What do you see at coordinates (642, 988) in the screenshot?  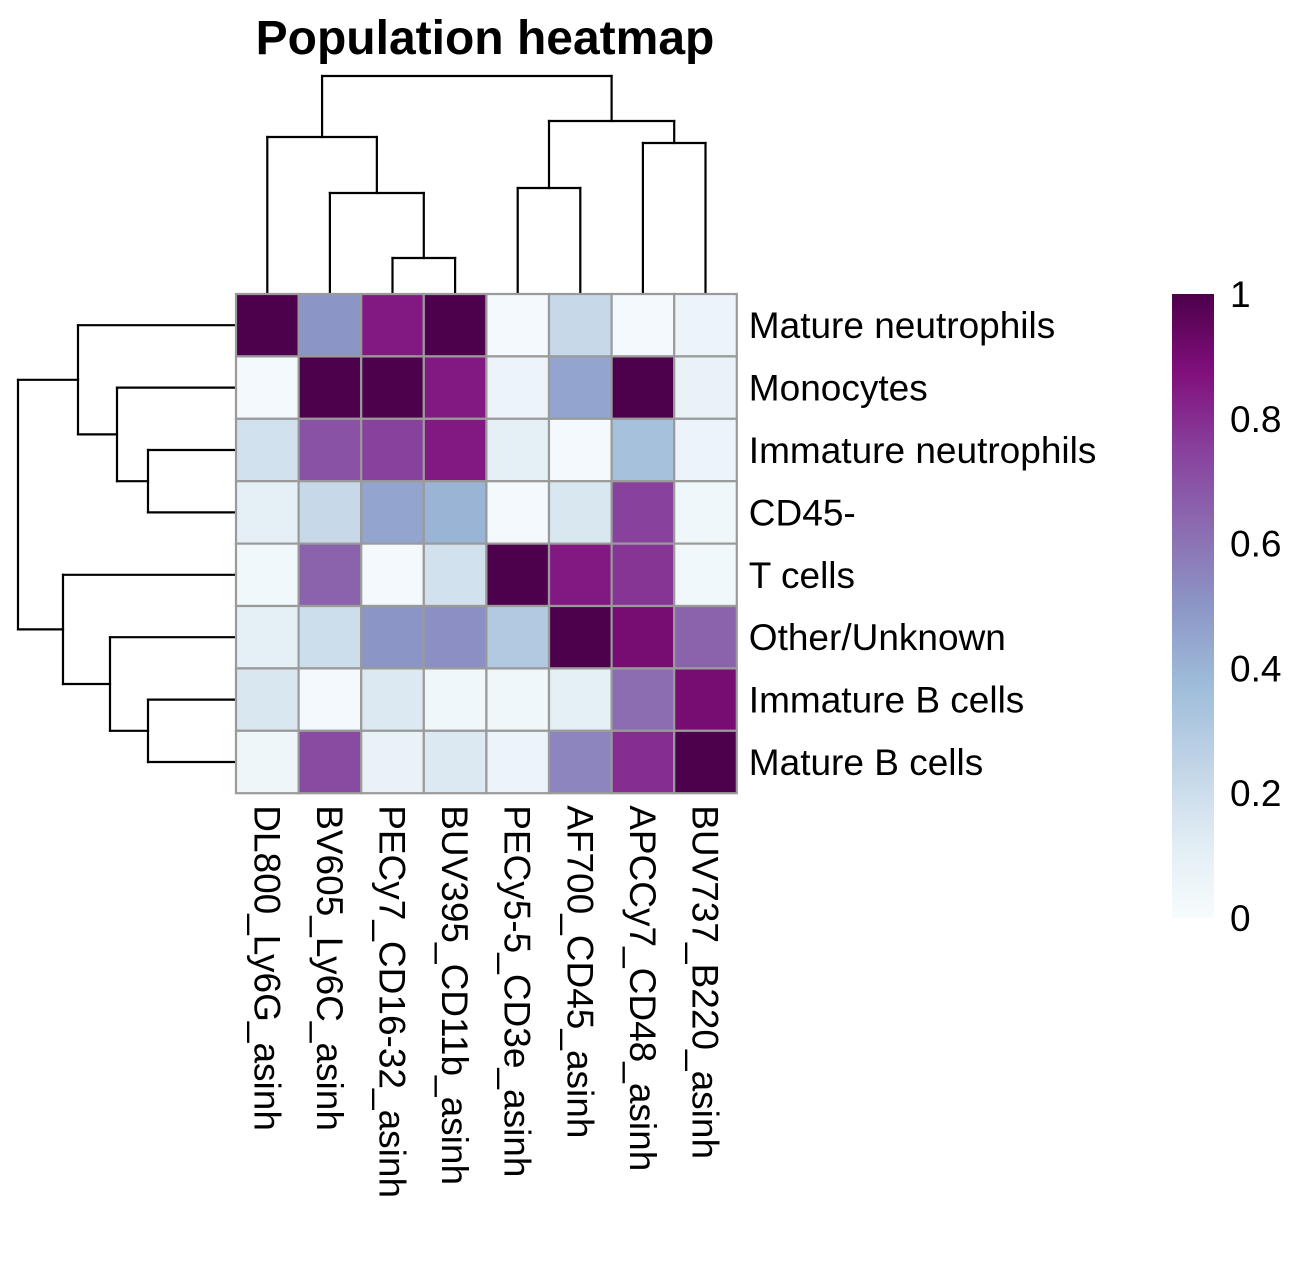 I see `column-label: APCCy7_CD48_asinh` at bounding box center [642, 988].